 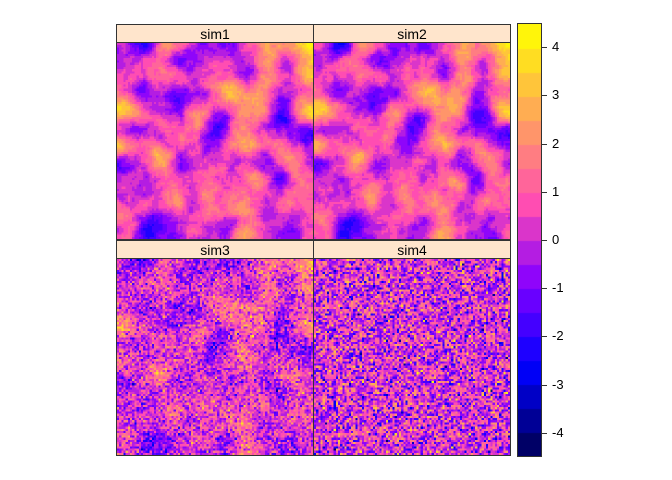 I want to click on colorbar-tick-label: 1, so click(x=556, y=191).